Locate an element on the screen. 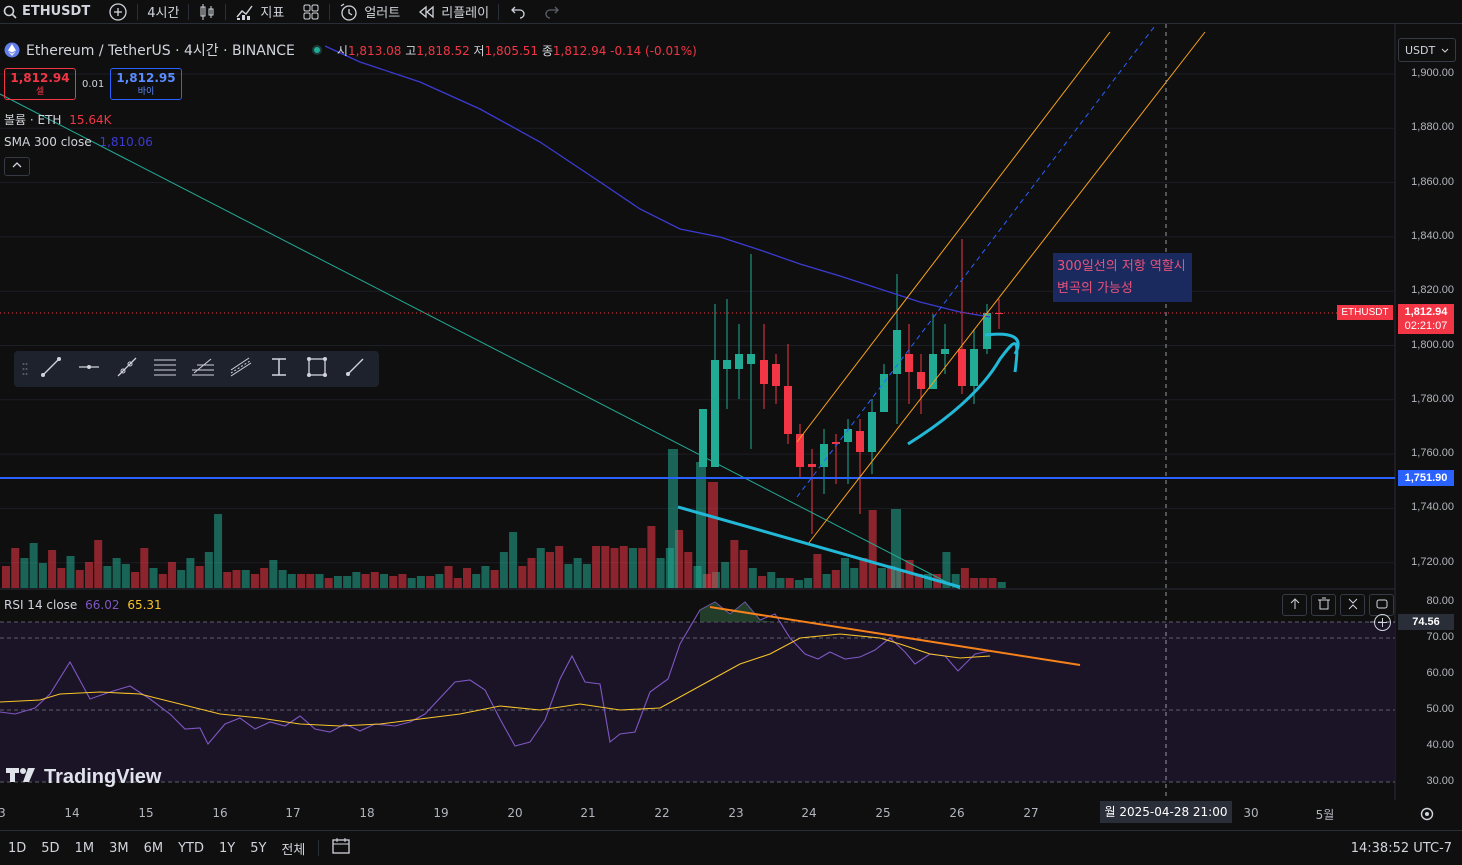 The height and width of the screenshot is (865, 1462). cyan-arrow-drawing is located at coordinates (963, 389).